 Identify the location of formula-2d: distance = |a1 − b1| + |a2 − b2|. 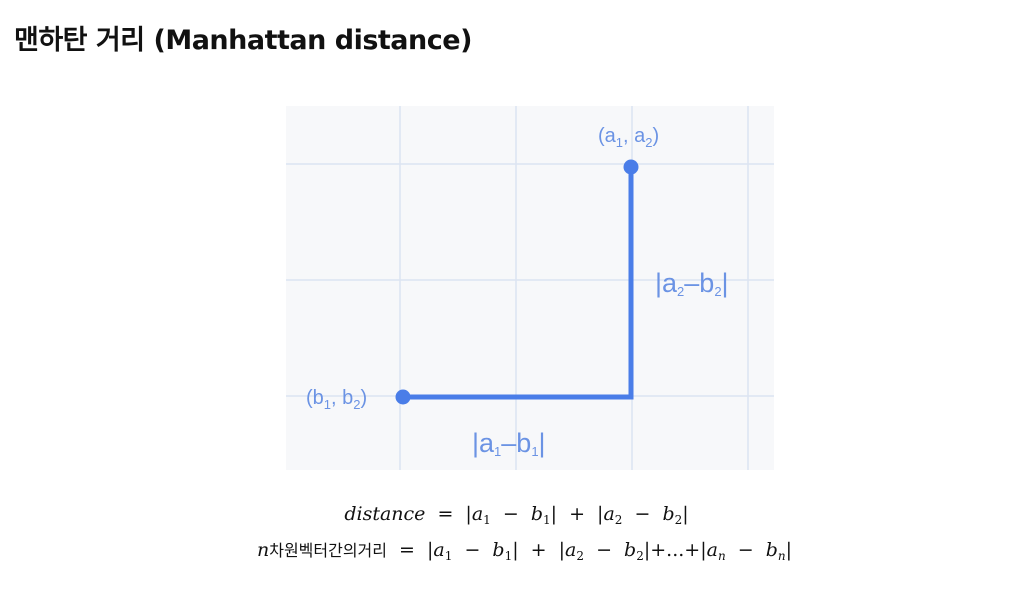
(516, 515).